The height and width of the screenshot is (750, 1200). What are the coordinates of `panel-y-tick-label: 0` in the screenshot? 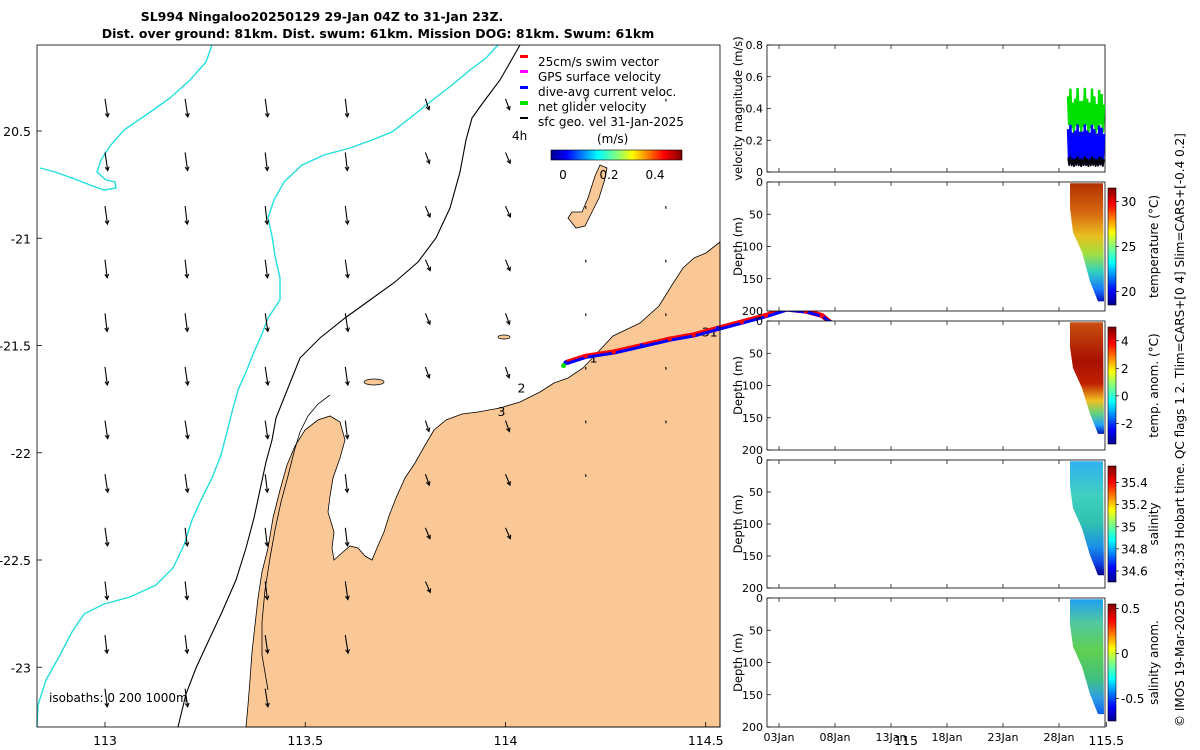 It's located at (759, 182).